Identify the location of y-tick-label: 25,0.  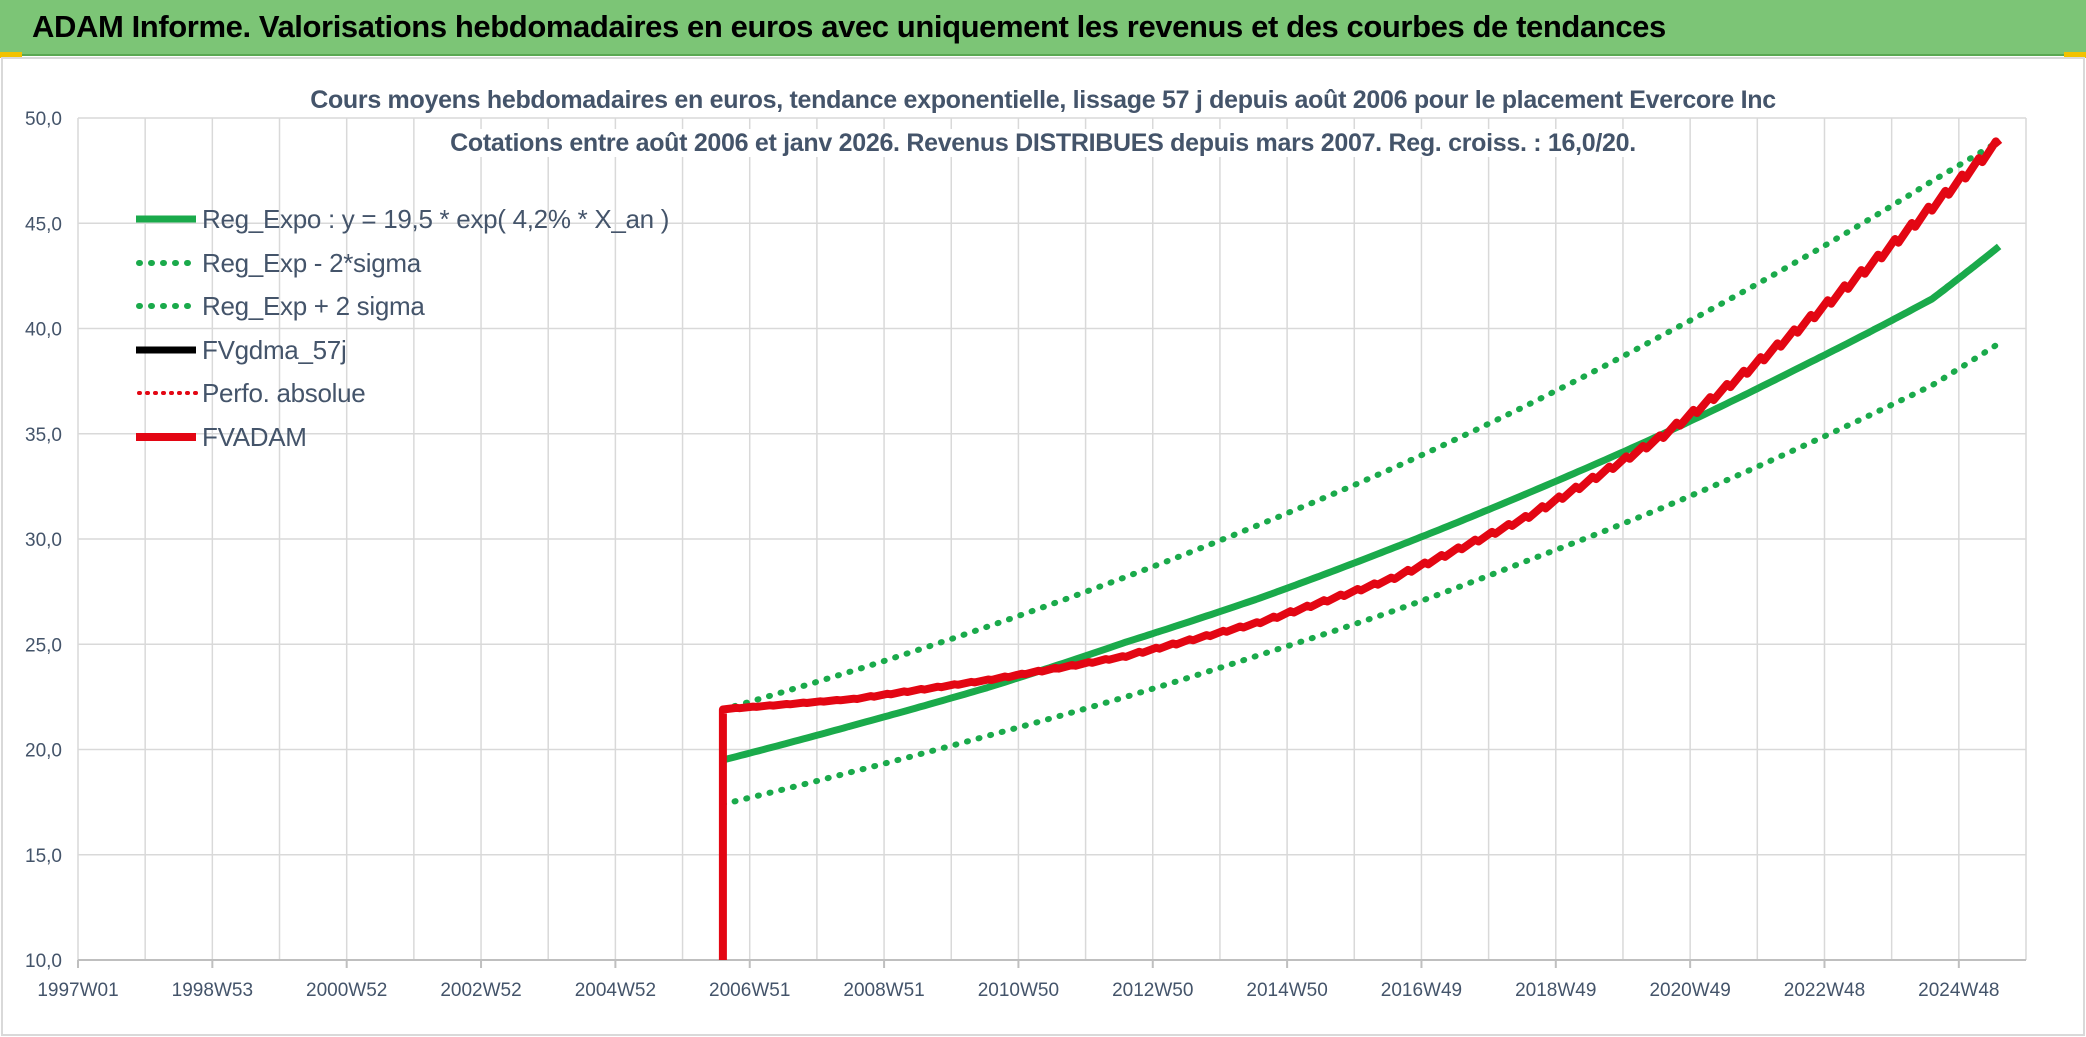
(43, 645).